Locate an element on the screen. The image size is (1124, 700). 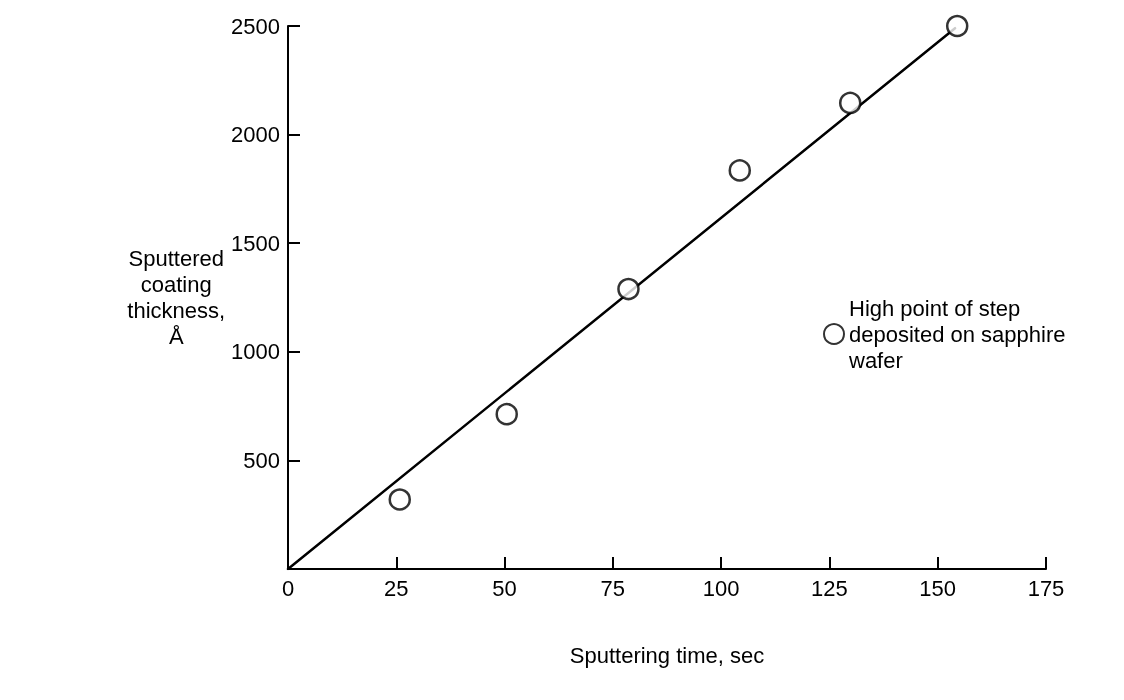
y-tick-label: 1000 is located at coordinates (255, 352).